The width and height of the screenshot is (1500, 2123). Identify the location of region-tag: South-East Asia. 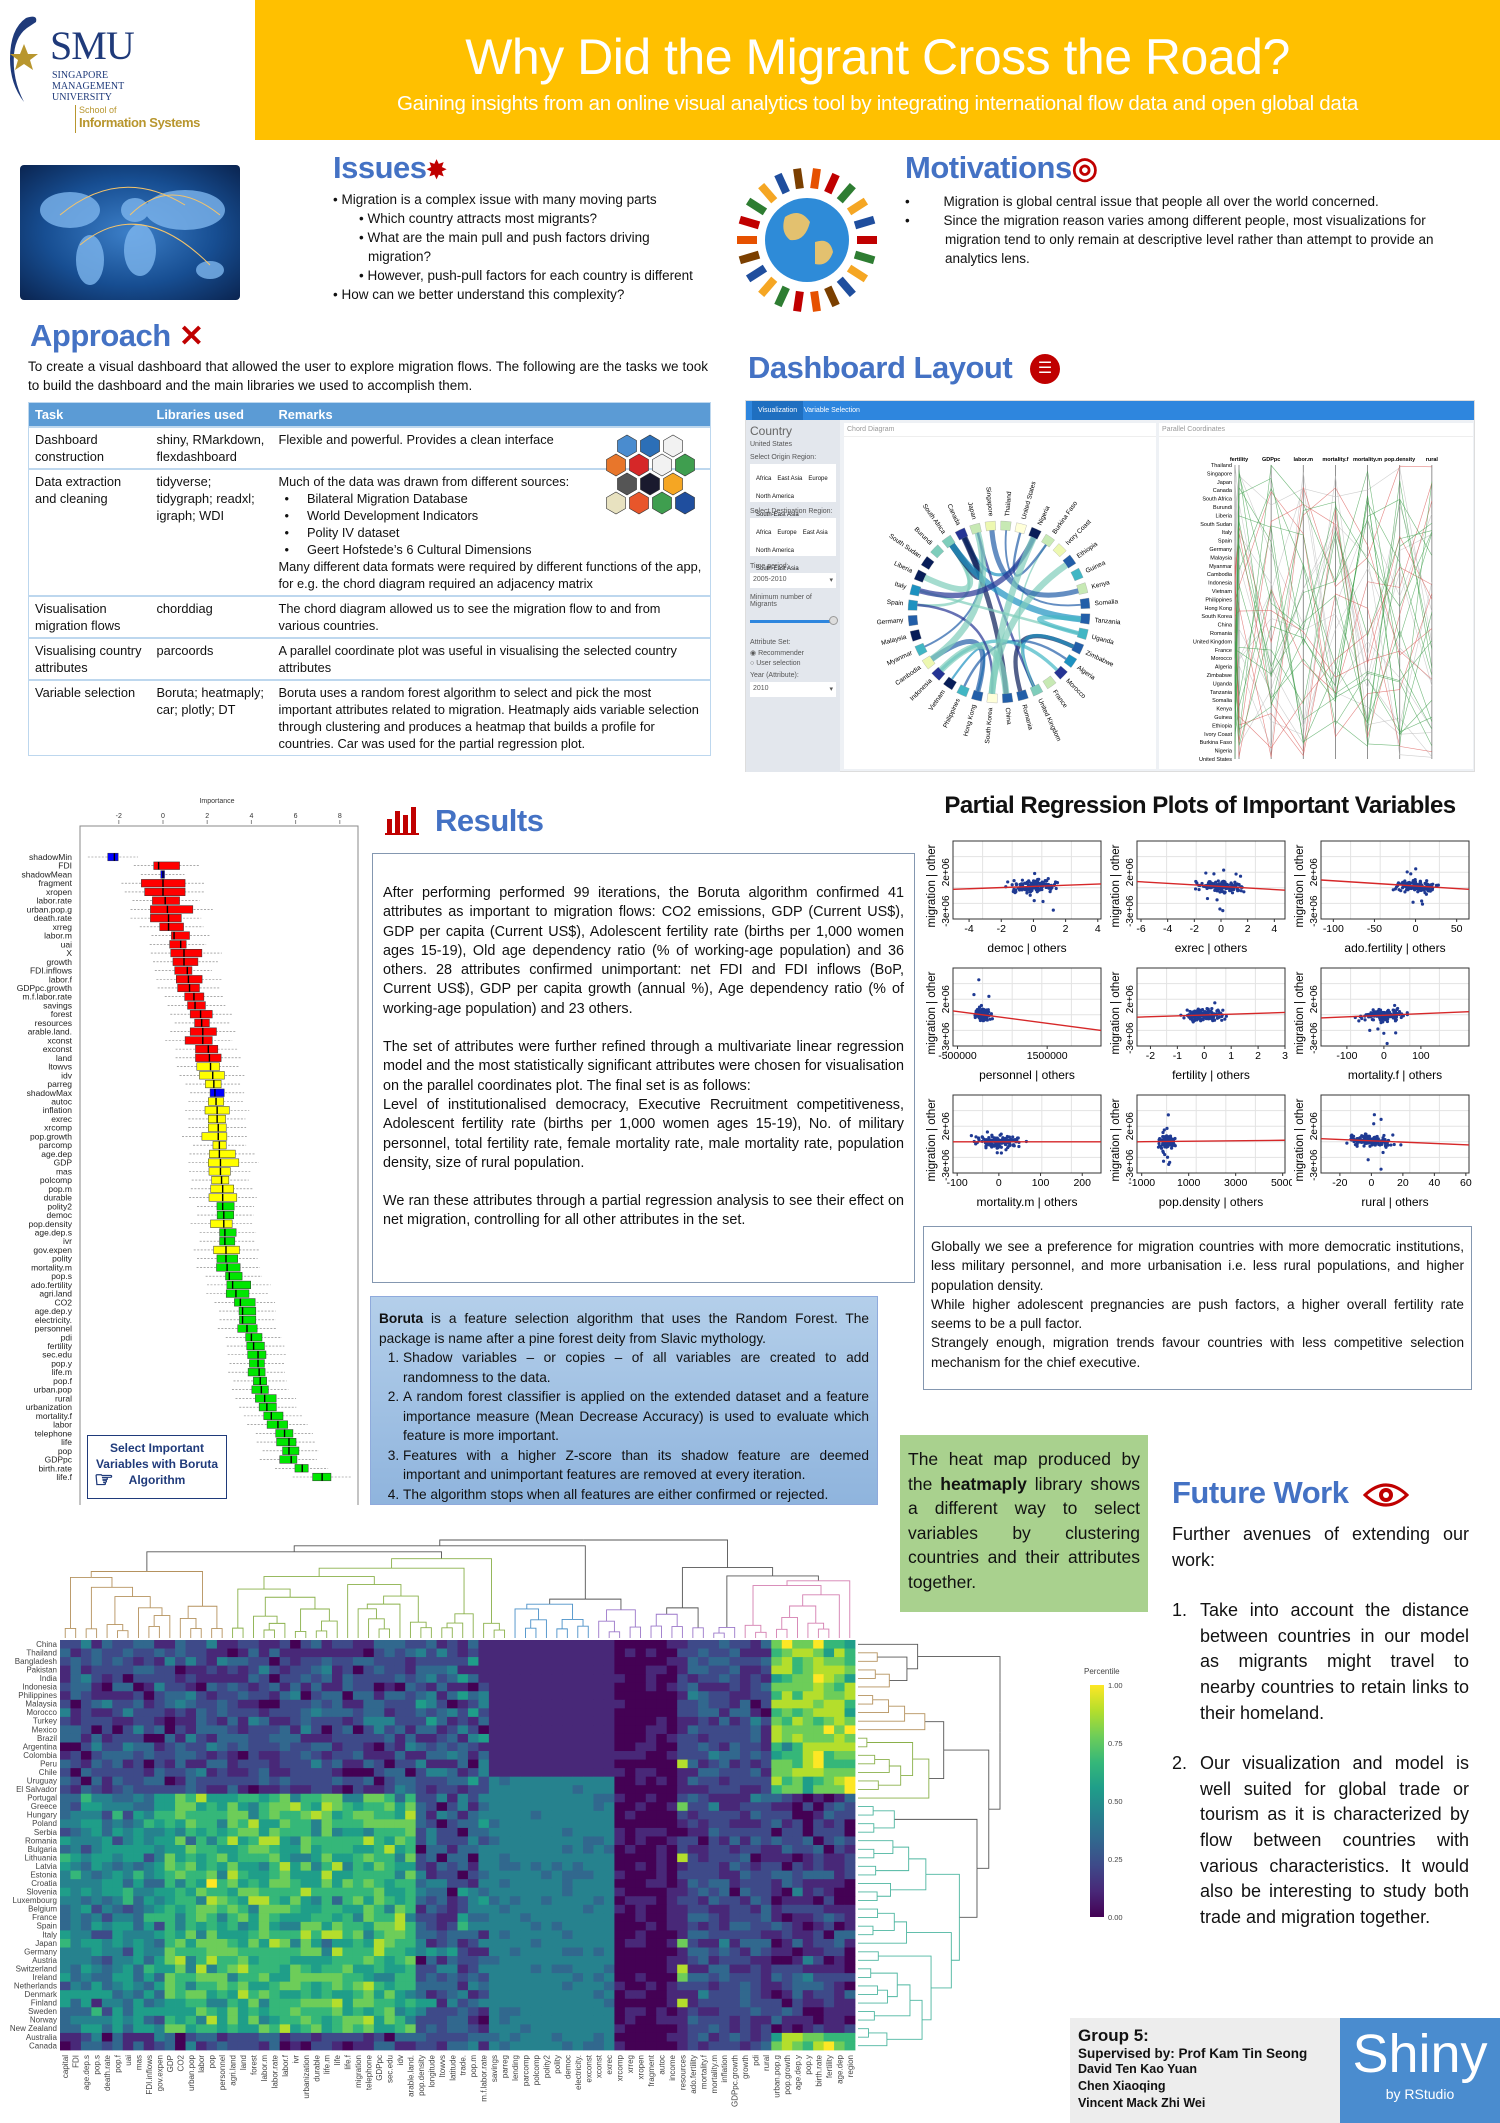
(777, 569).